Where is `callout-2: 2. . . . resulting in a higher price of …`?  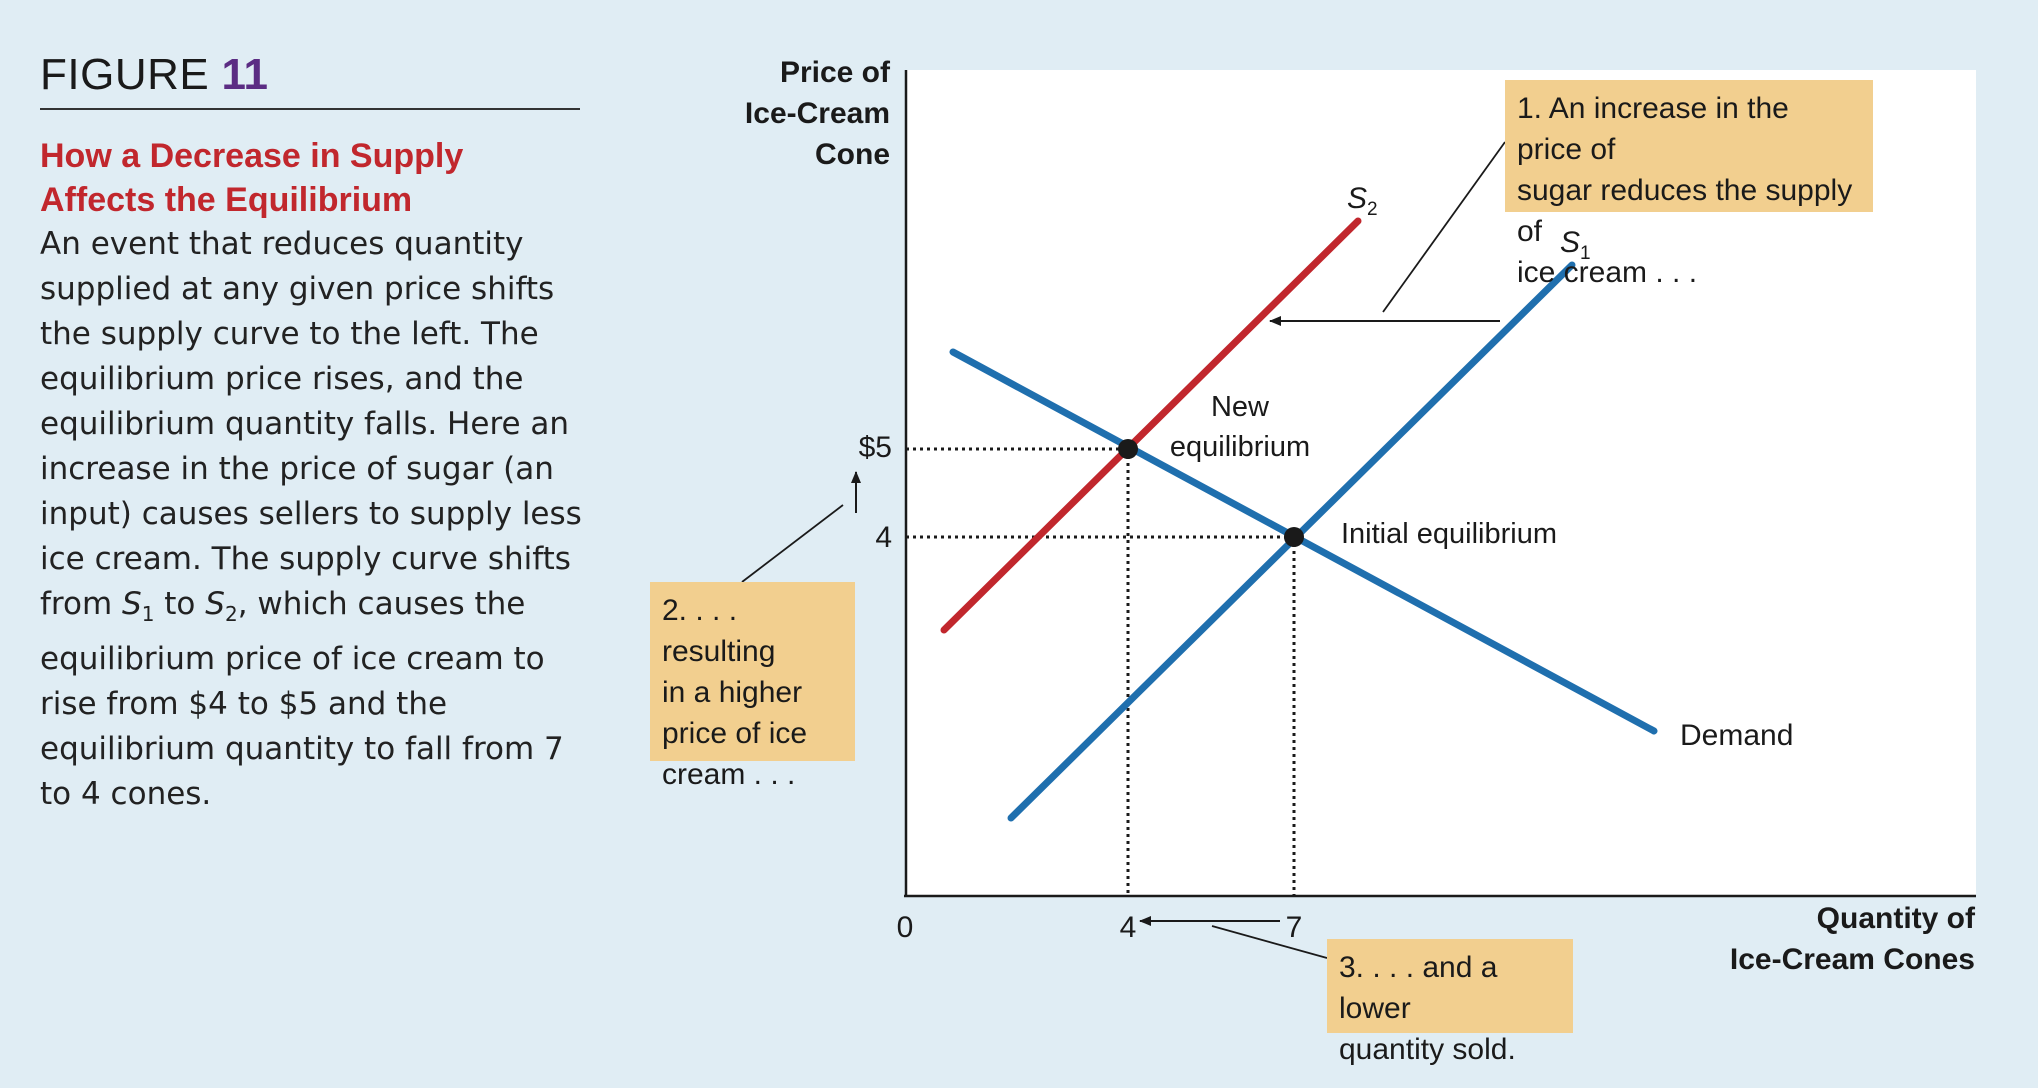
callout-2: 2. . . . resulting in a higher price of … is located at coordinates (752, 686).